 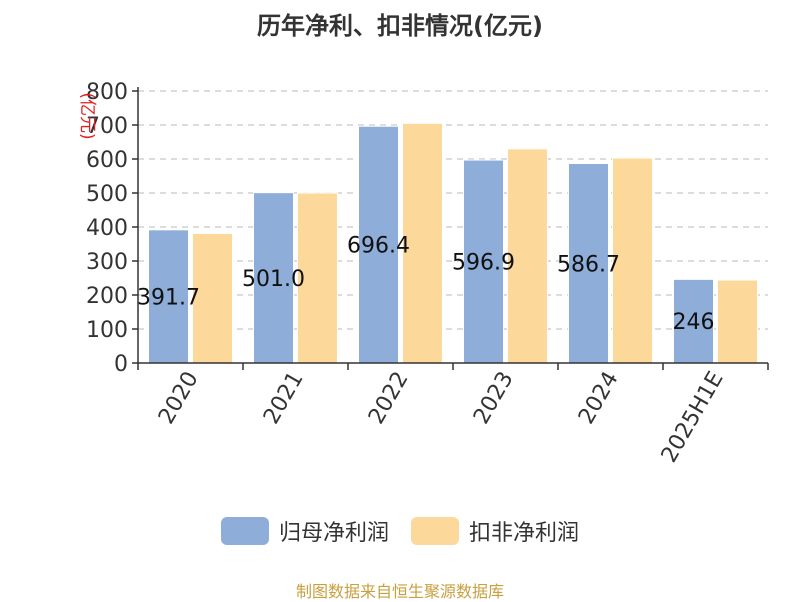 I want to click on x-tick-label-2024: 2024, so click(x=599, y=398).